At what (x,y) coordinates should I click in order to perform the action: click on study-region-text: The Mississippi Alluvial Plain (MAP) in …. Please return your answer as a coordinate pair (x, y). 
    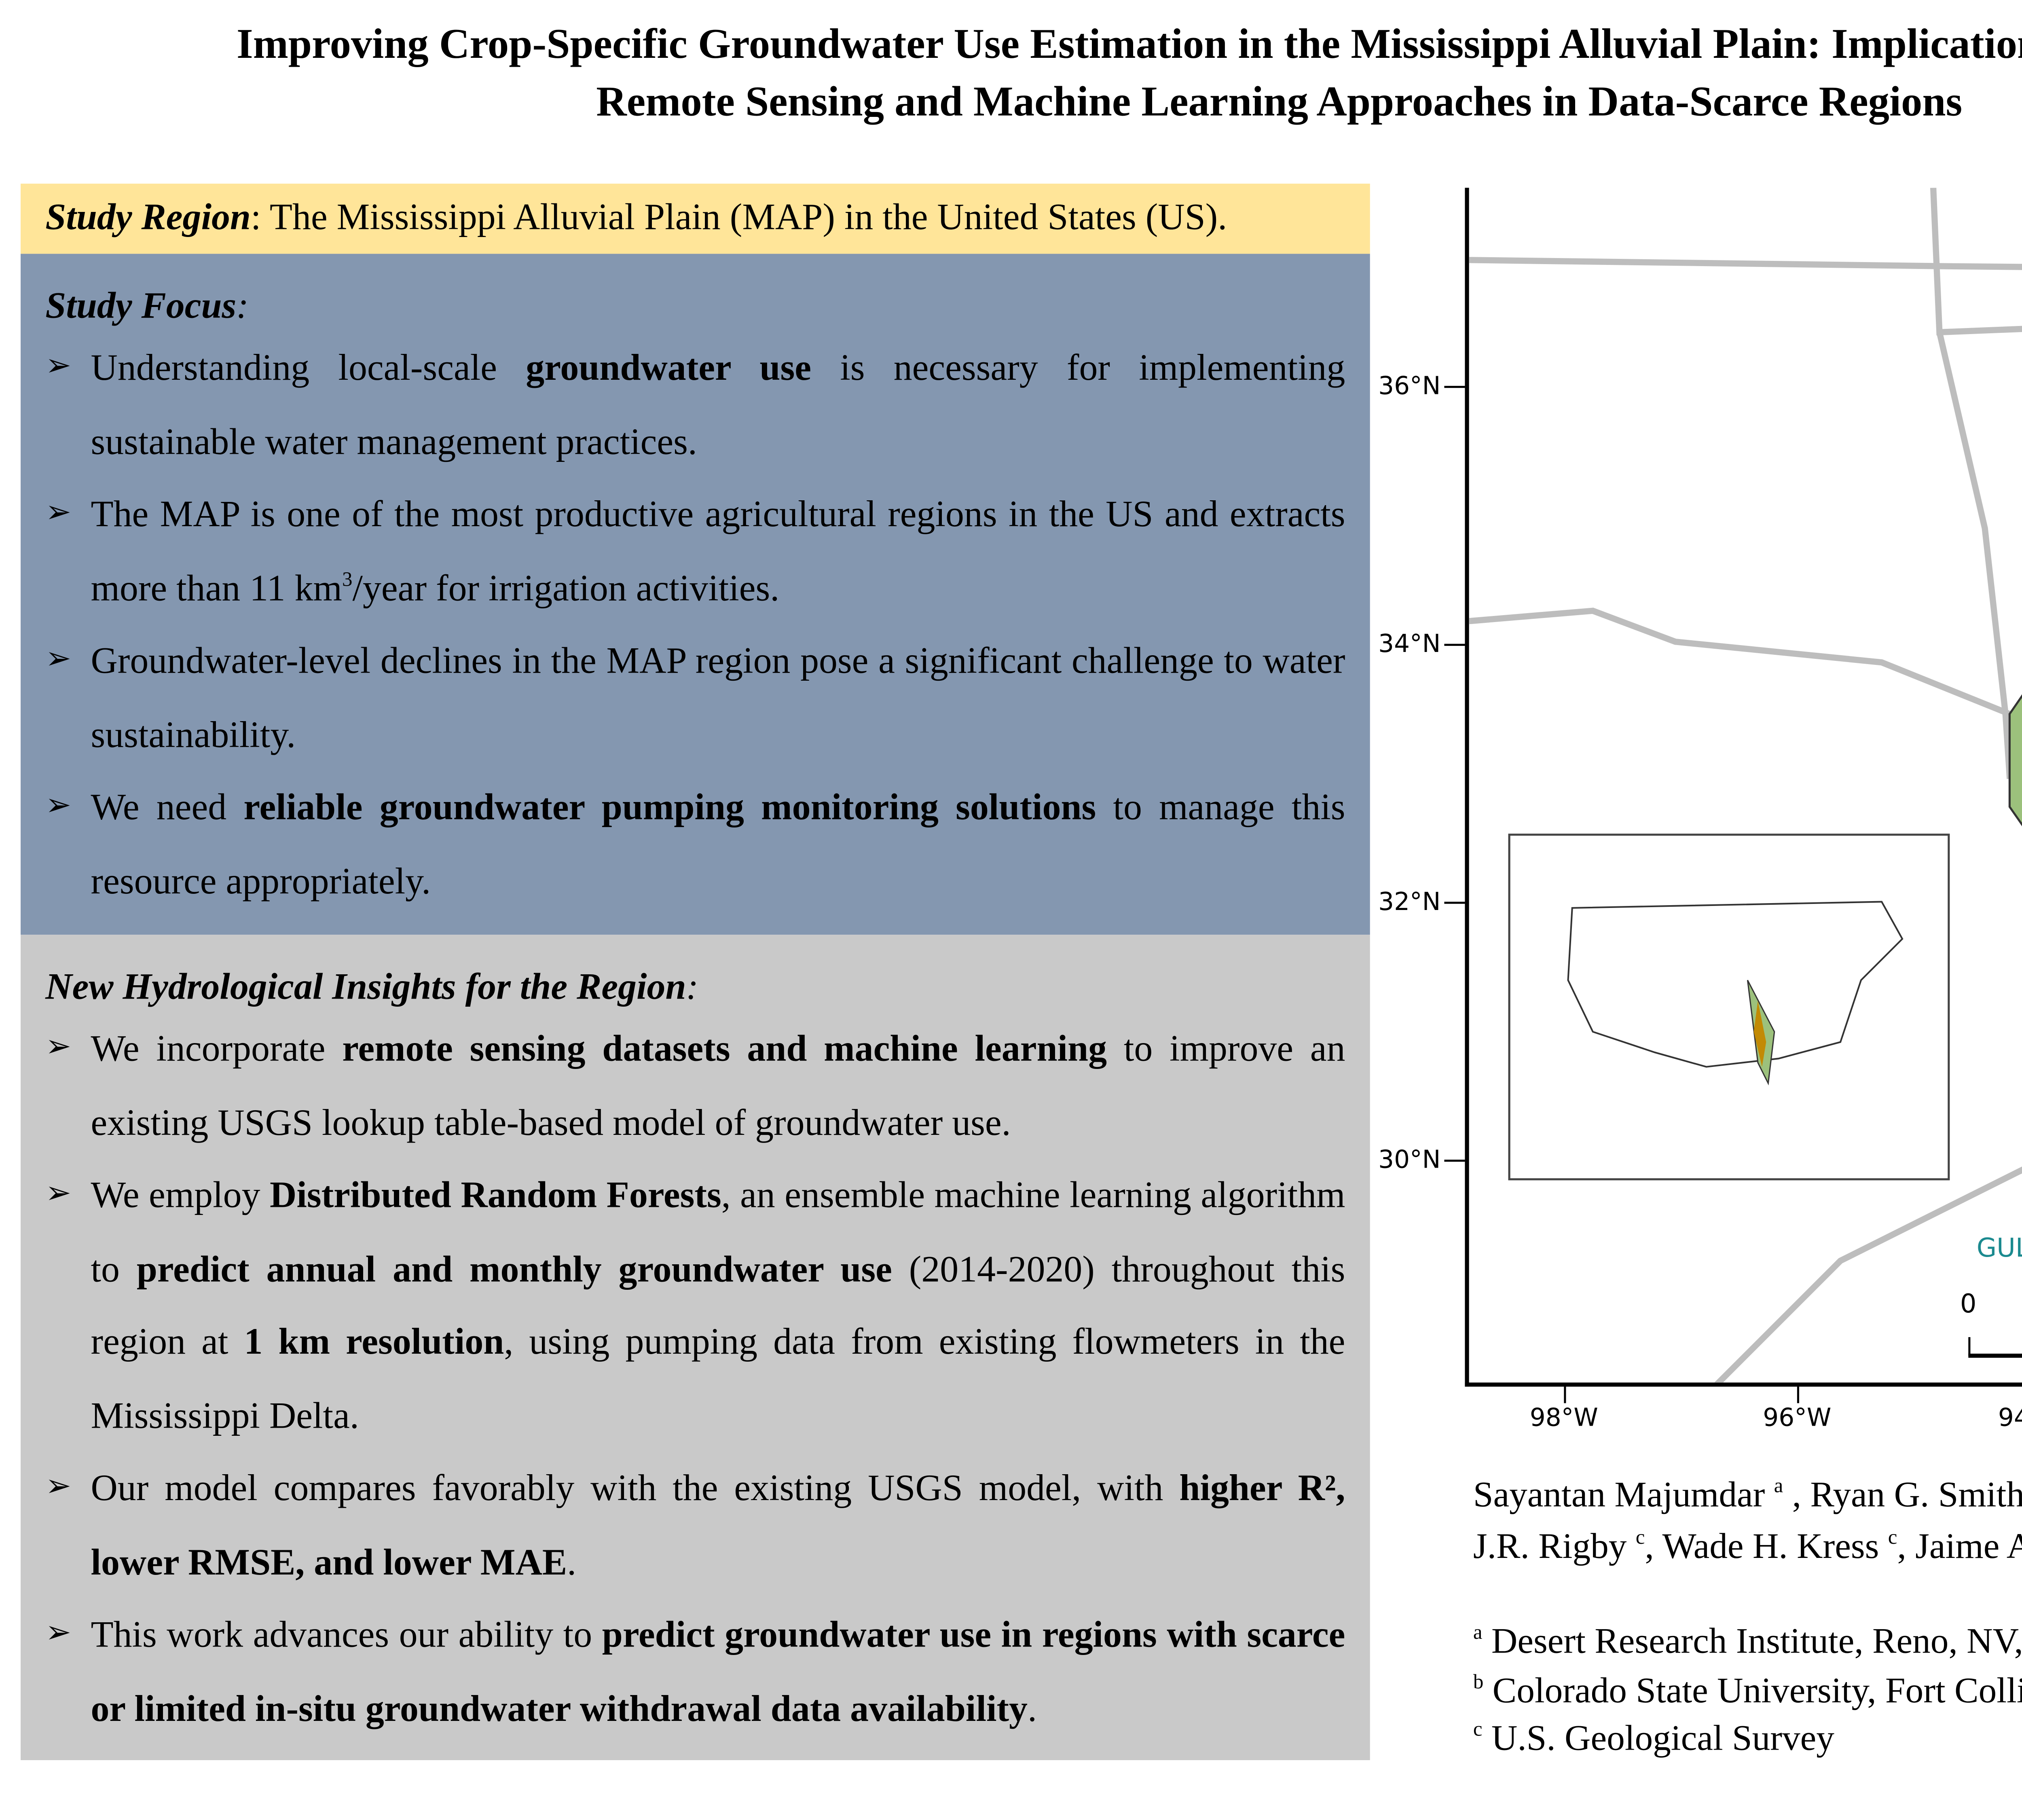
    Looking at the image, I should click on (748, 216).